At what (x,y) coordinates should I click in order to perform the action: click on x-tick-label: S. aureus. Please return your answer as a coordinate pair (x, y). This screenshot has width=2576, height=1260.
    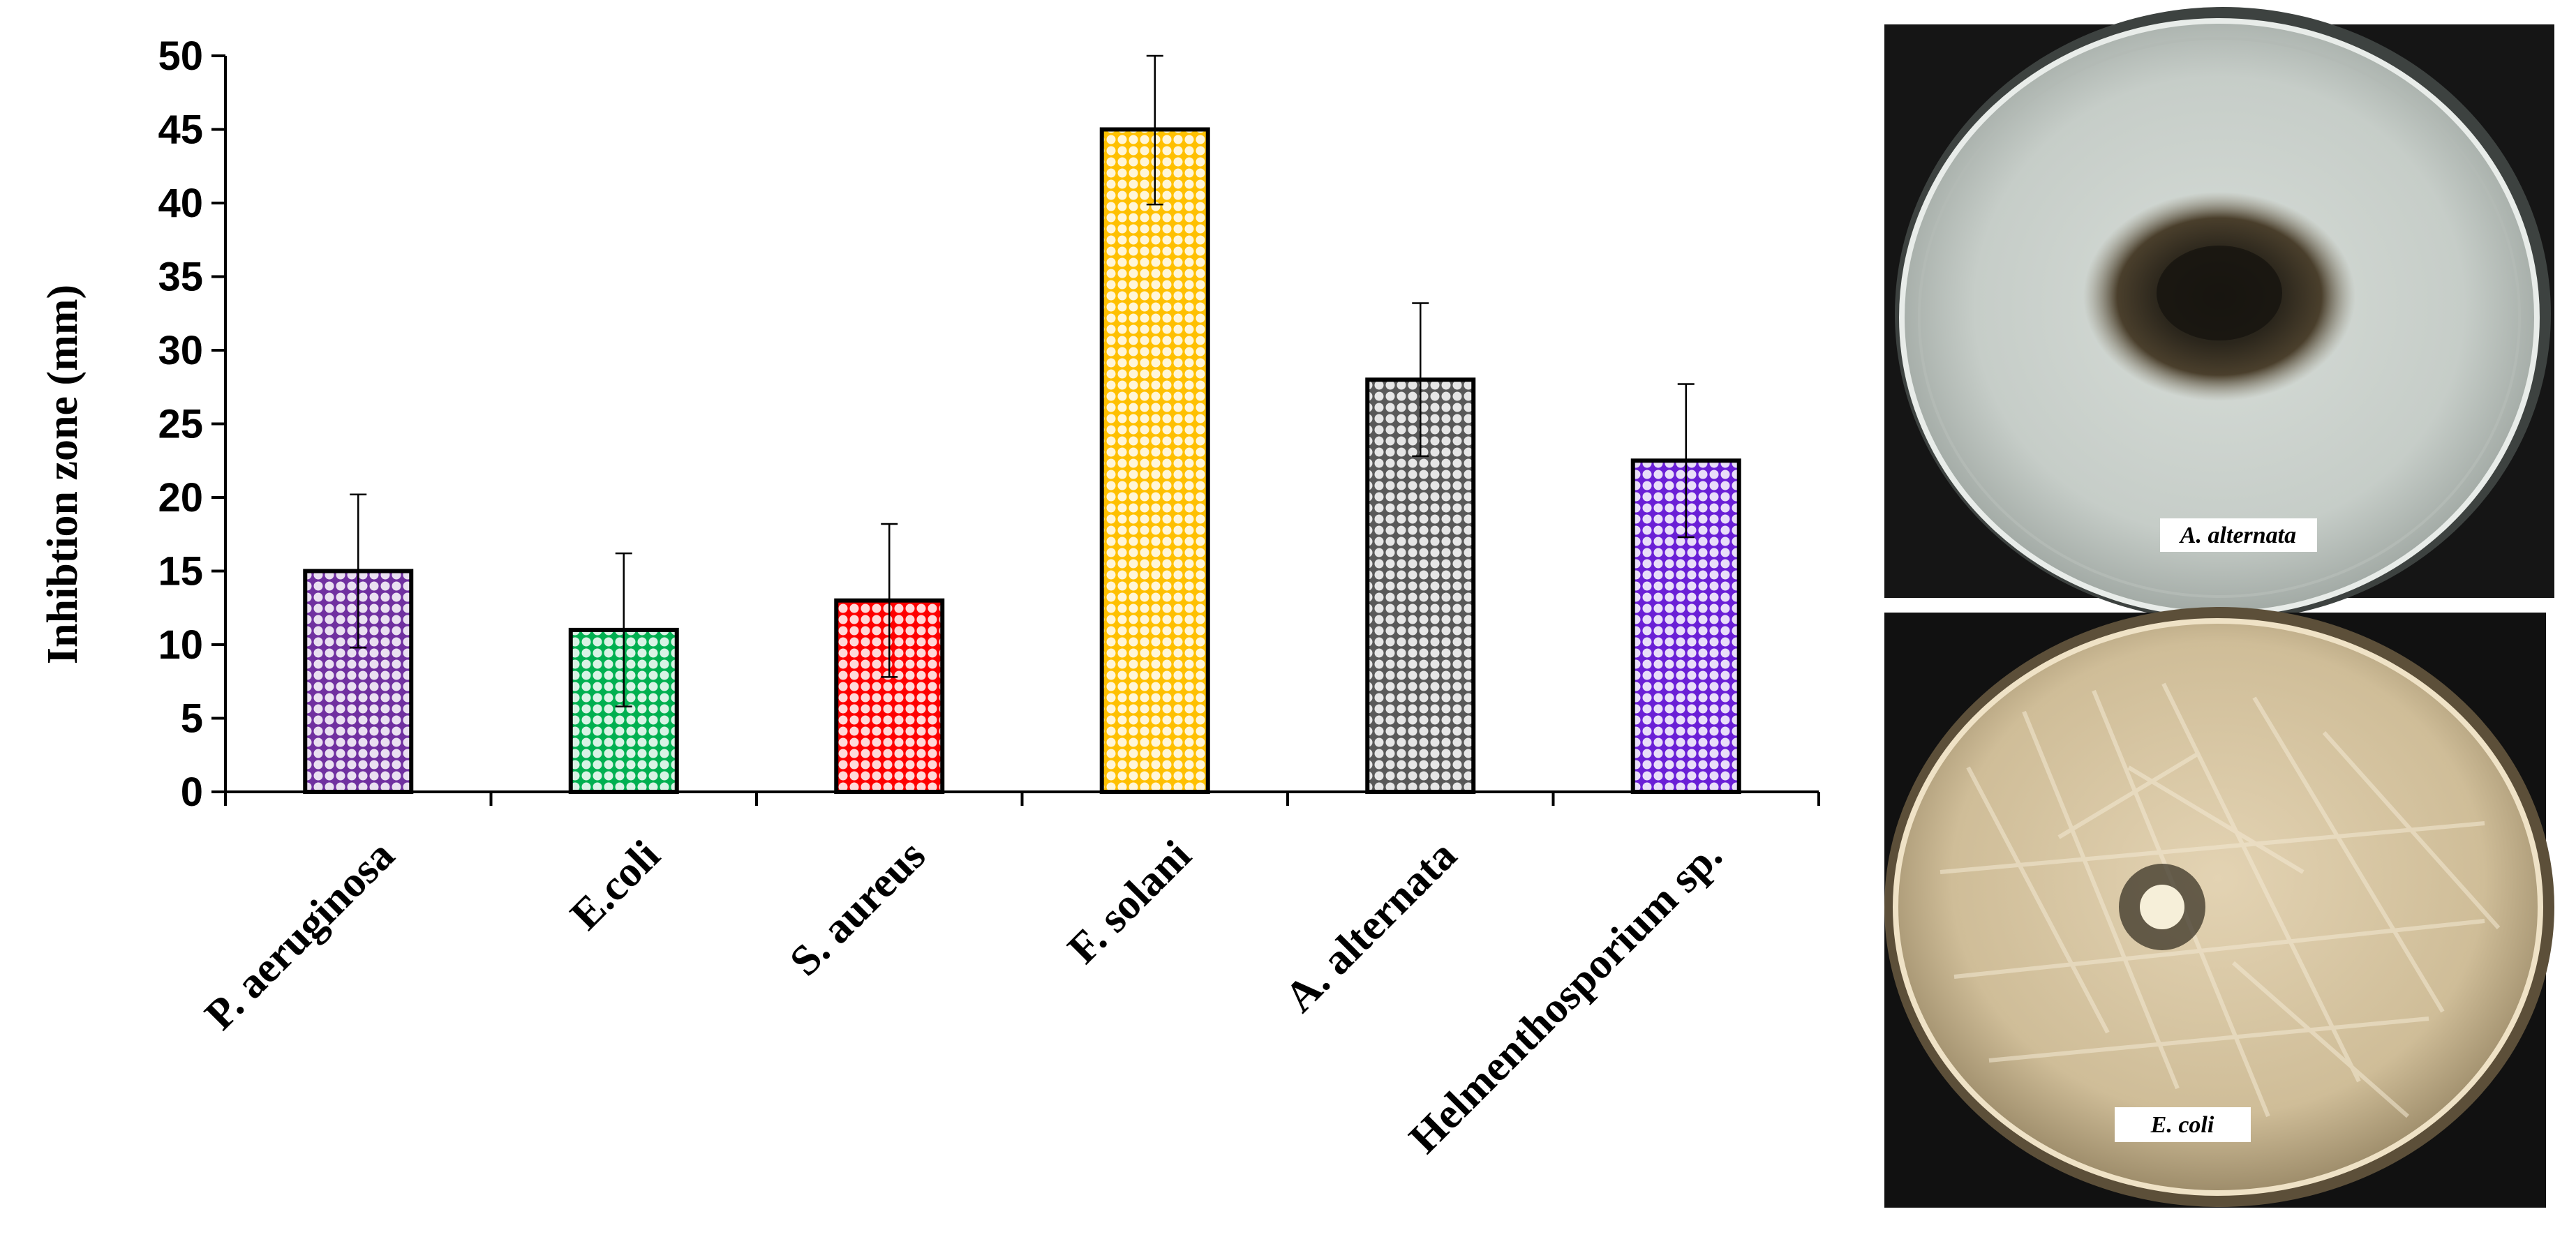
    Looking at the image, I should click on (858, 909).